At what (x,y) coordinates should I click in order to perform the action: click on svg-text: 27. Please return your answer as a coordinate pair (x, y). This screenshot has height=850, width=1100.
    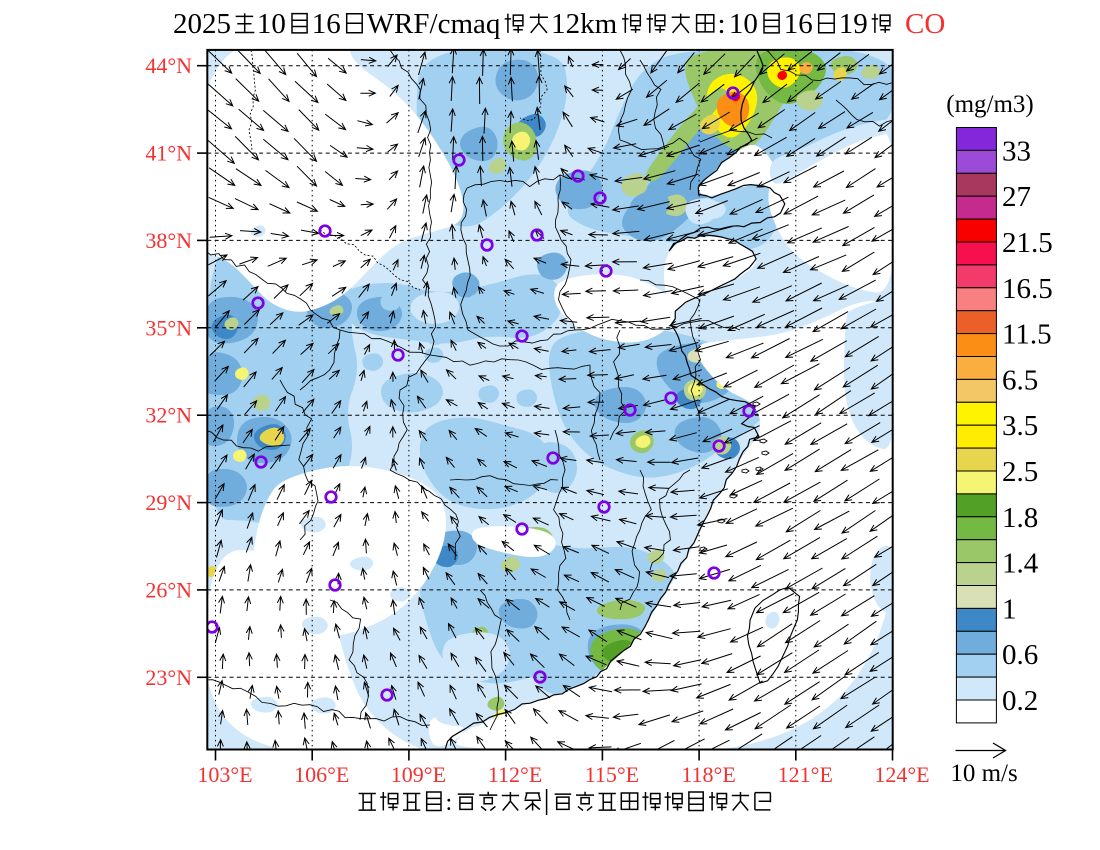
    Looking at the image, I should click on (1016, 197).